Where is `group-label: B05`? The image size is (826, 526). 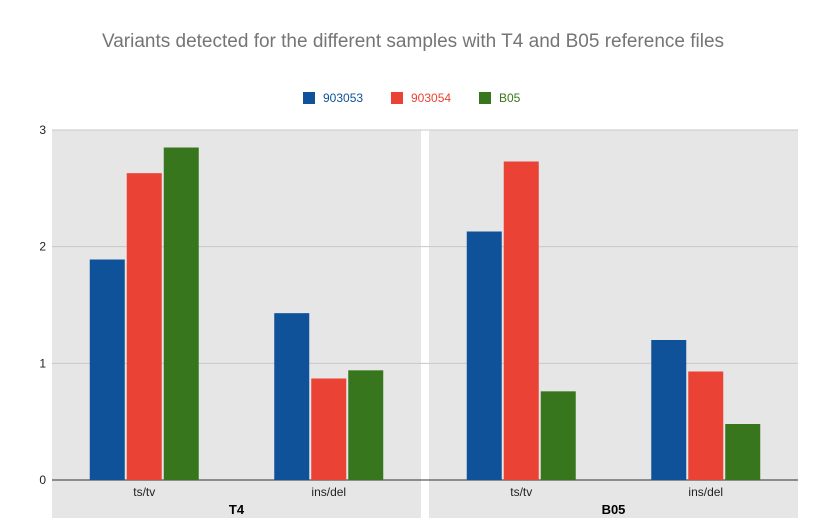 group-label: B05 is located at coordinates (614, 509).